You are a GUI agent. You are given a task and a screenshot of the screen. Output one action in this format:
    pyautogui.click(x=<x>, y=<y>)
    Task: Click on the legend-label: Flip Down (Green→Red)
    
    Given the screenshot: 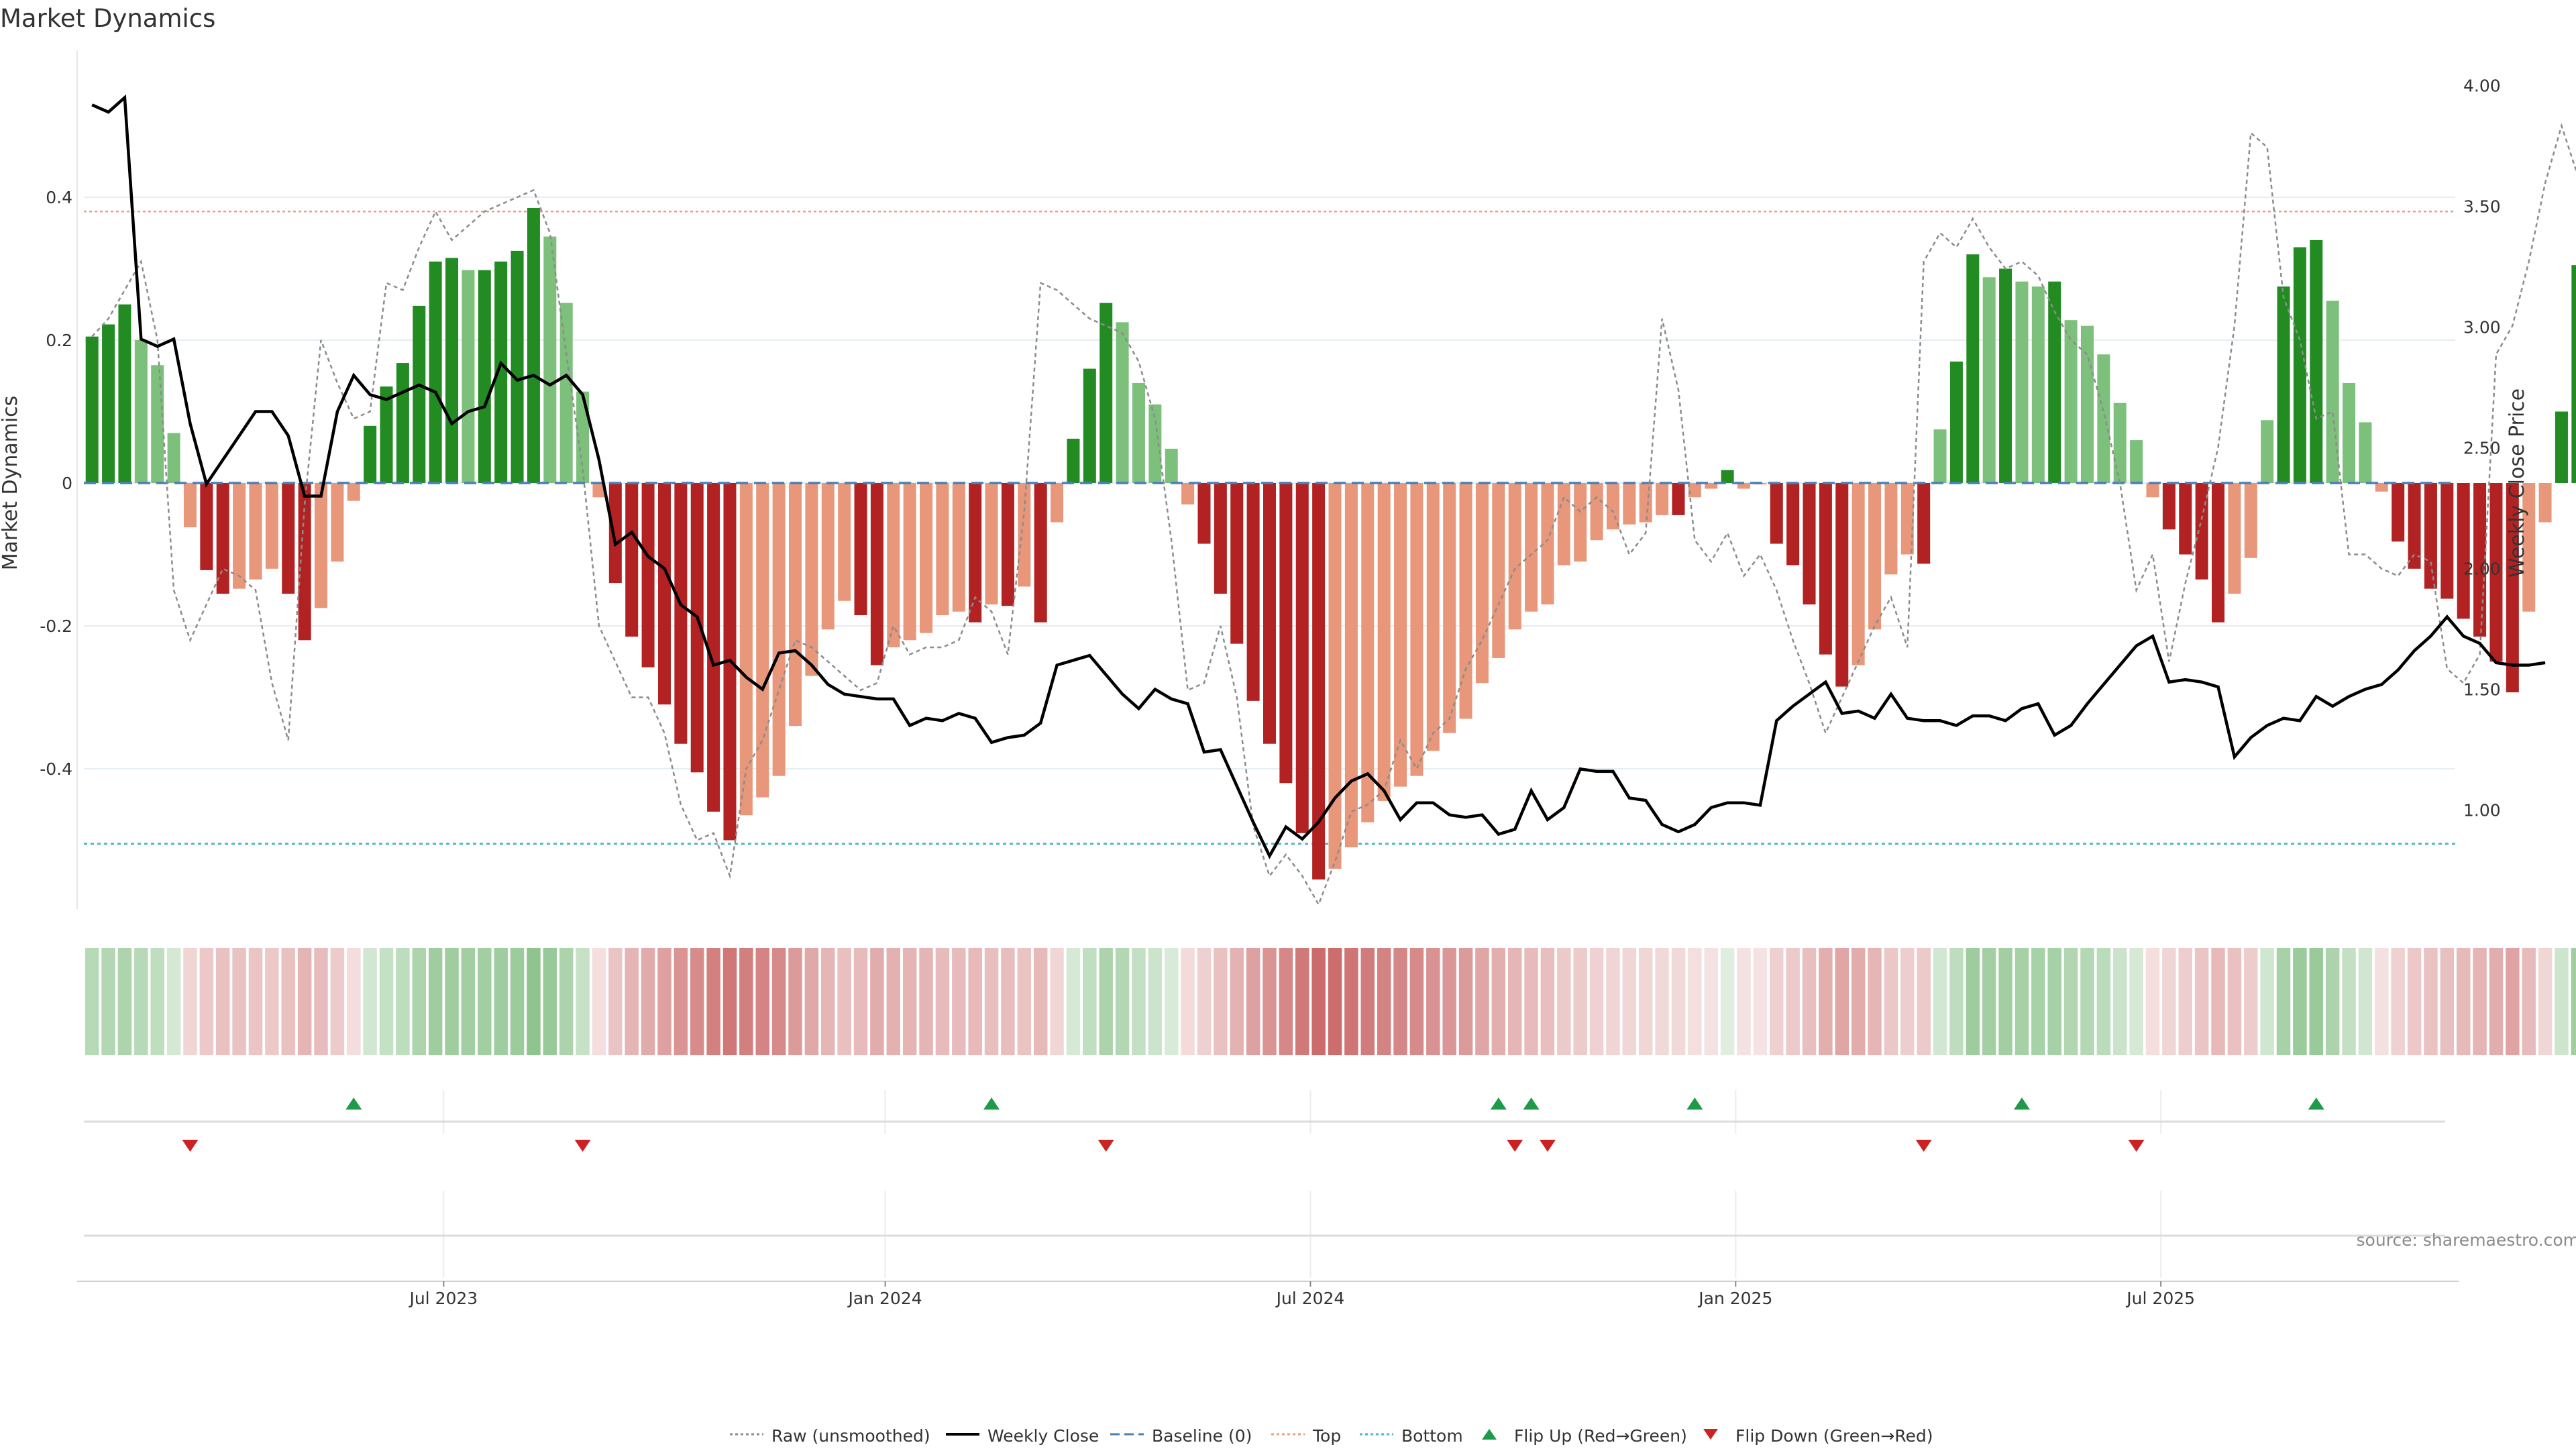 What is the action you would take?
    pyautogui.click(x=1834, y=1436)
    